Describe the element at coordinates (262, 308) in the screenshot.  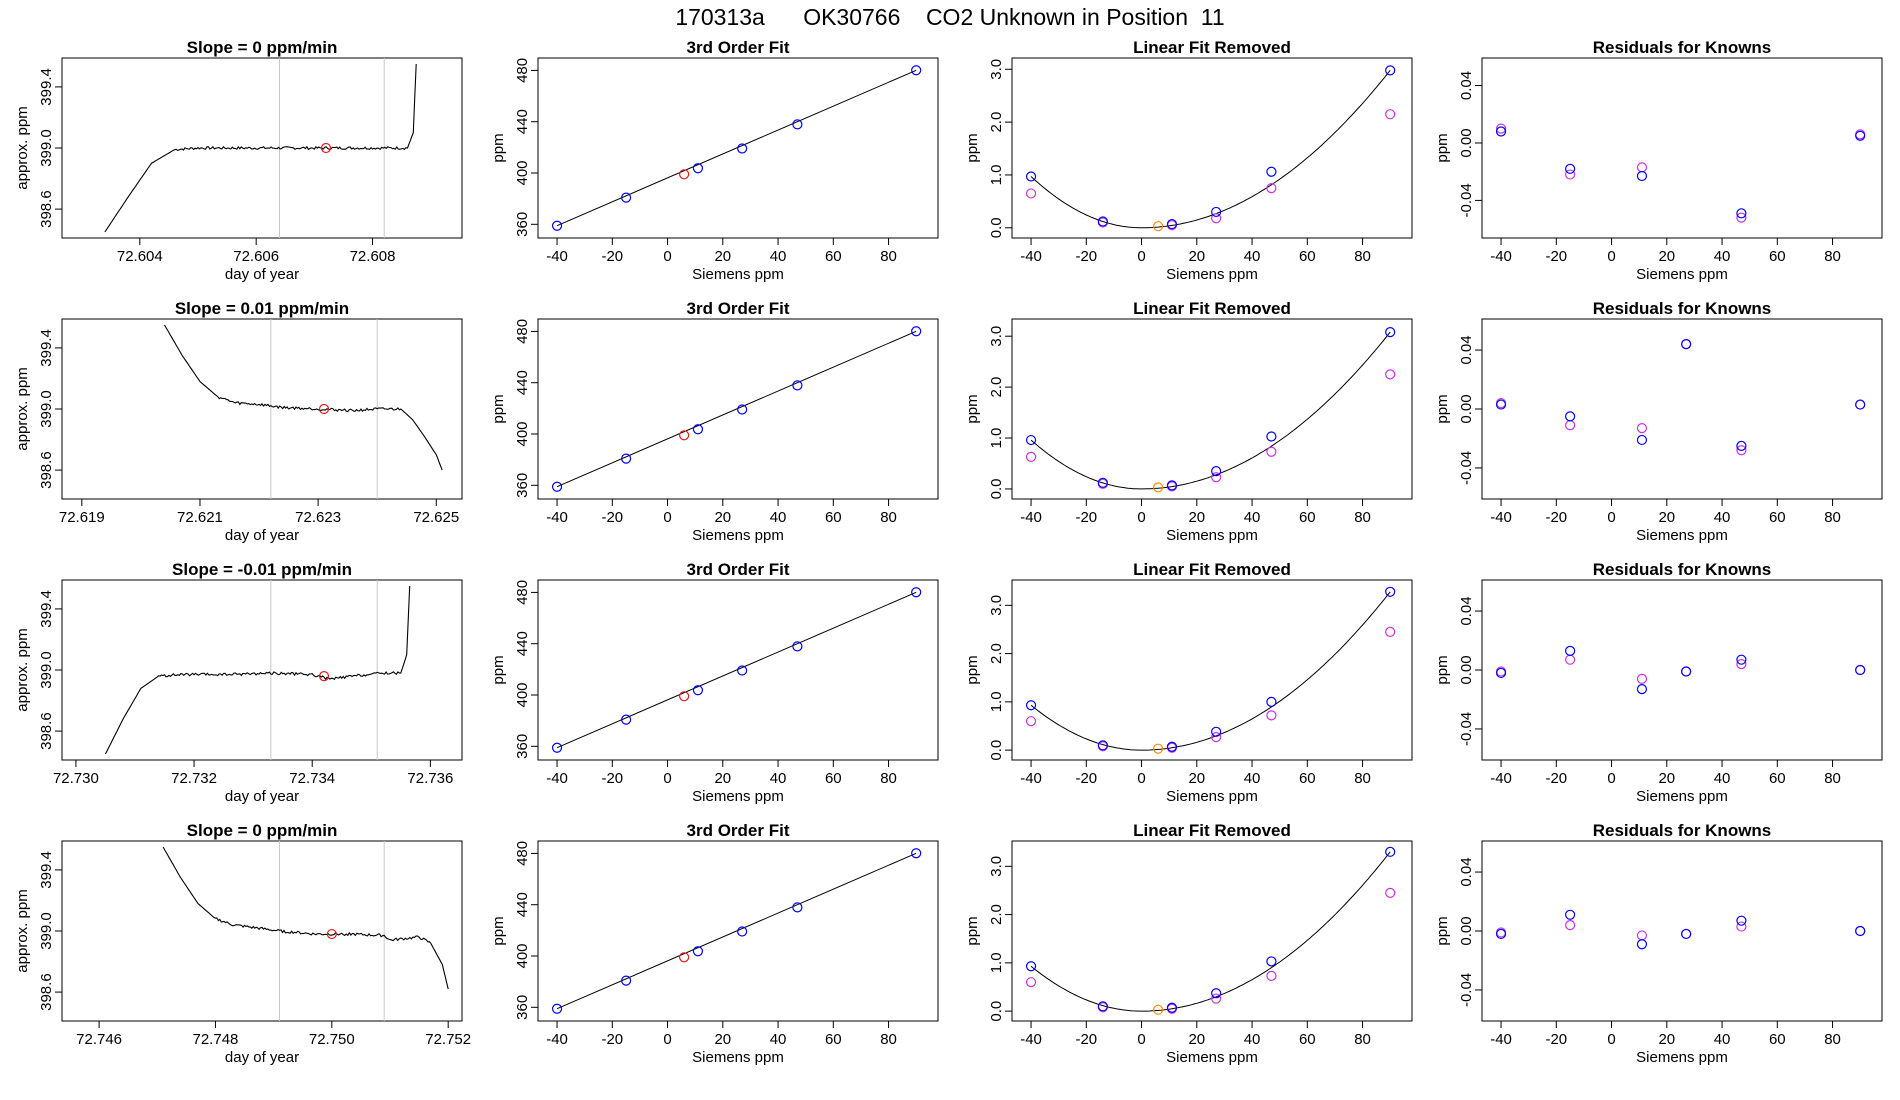
I see `chart-title: Slope = 0.01 ppm/min` at that location.